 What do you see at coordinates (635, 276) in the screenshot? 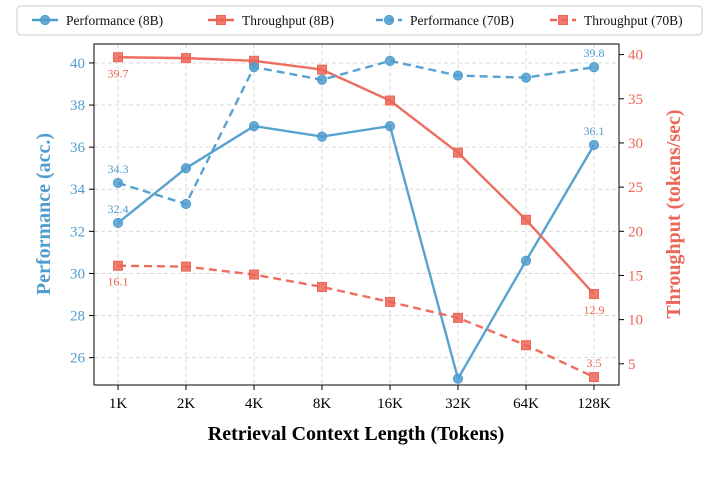
I see `y-right-tick-label: 15` at bounding box center [635, 276].